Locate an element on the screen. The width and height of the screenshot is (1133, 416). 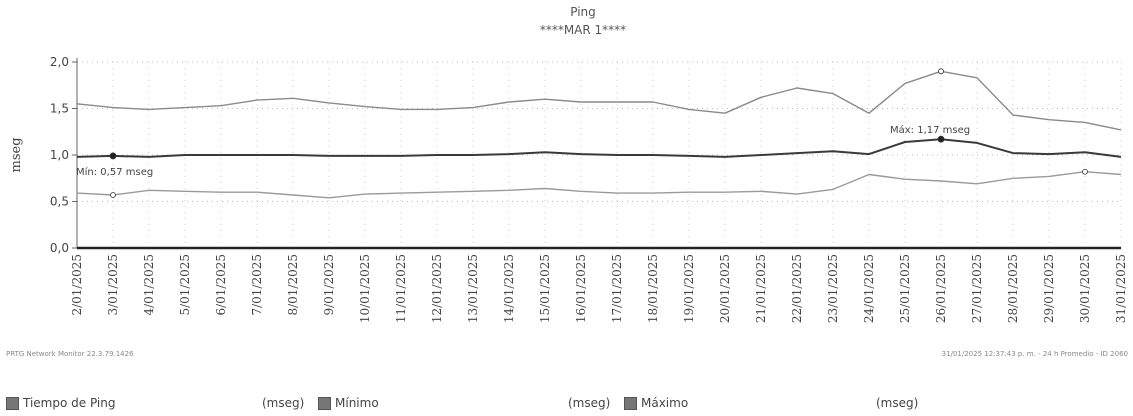
min-annotation: Mín: 0,57 mseg is located at coordinates (114, 172).